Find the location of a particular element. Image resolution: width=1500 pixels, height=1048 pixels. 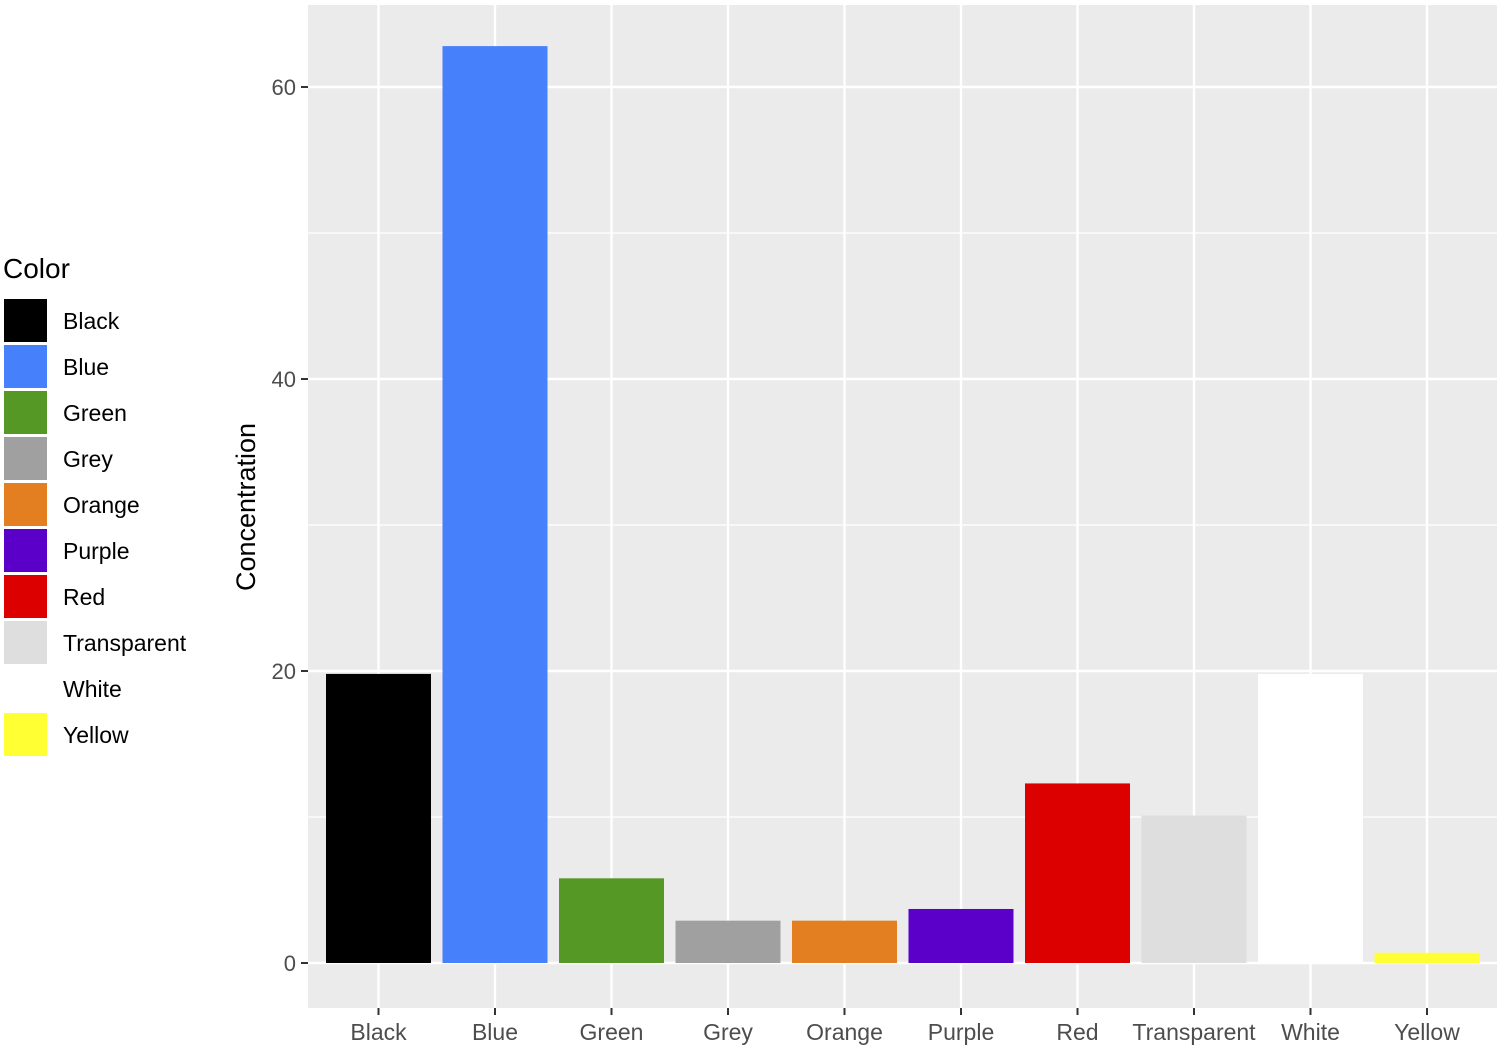

x-tick-label: Blue is located at coordinates (495, 1032).